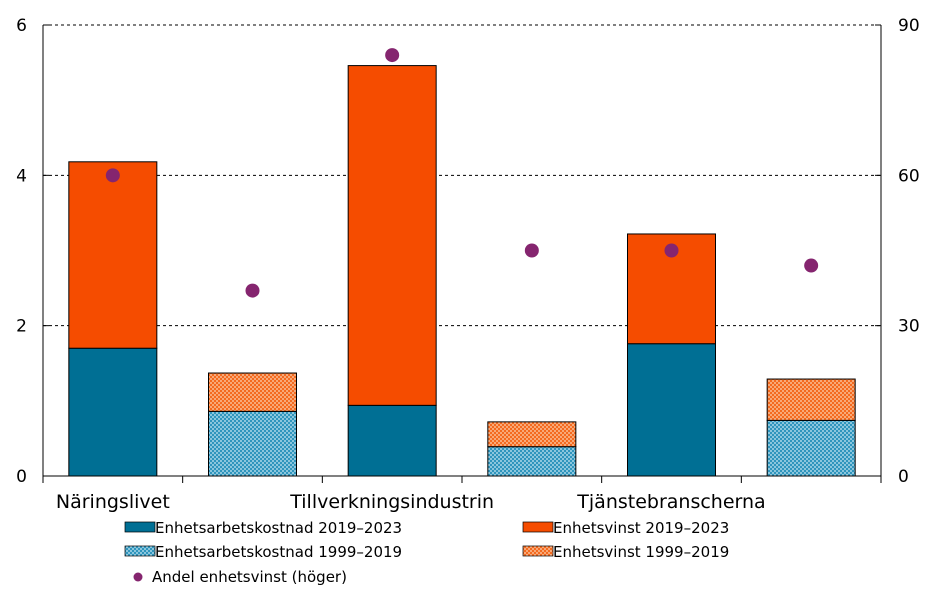  Describe the element at coordinates (909, 327) in the screenshot. I see `y-right-tick-label: 30` at that location.